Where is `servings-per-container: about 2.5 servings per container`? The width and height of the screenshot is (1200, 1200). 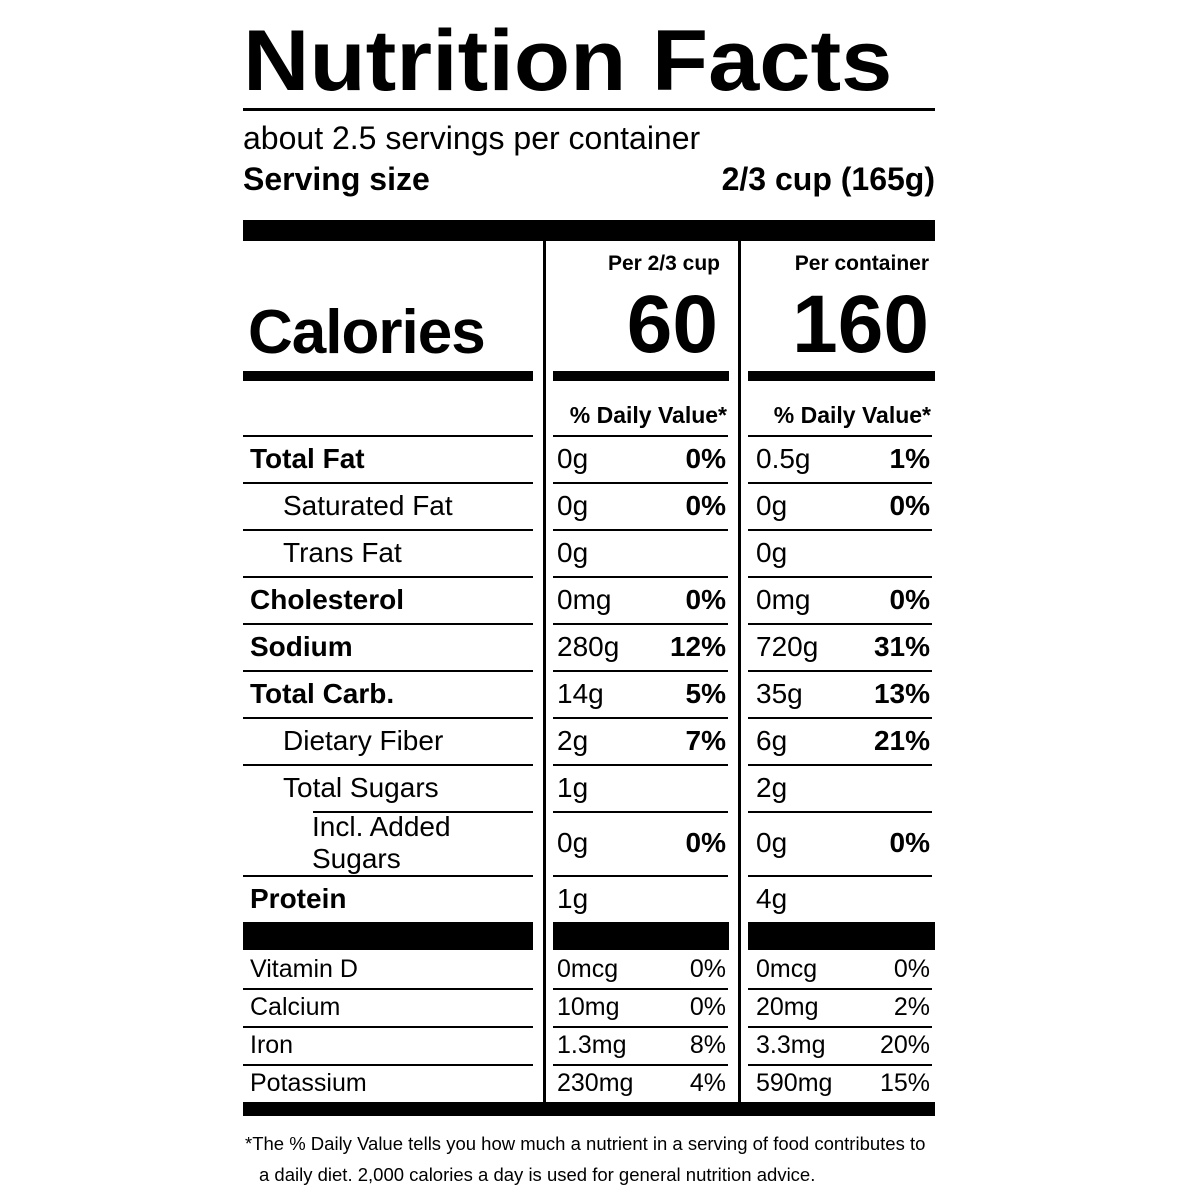 servings-per-container: about 2.5 servings per container is located at coordinates (472, 138).